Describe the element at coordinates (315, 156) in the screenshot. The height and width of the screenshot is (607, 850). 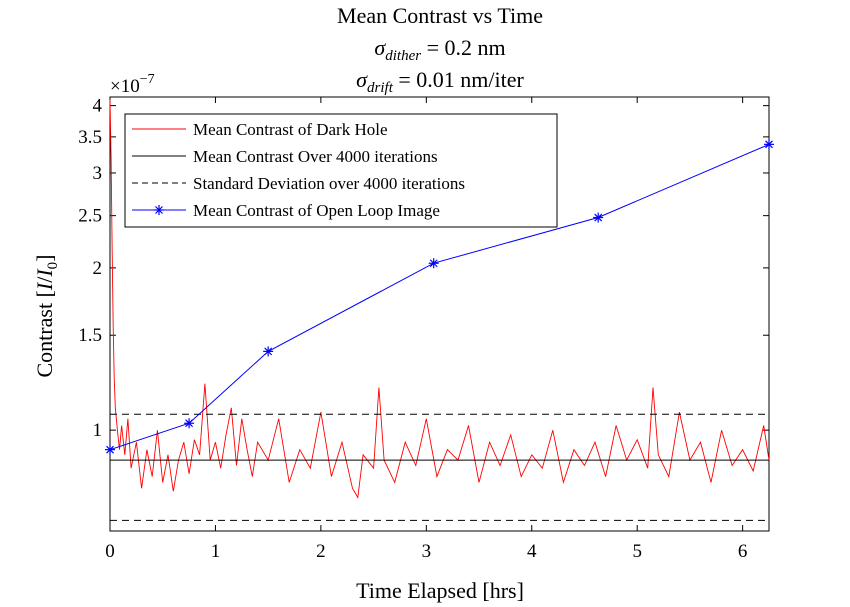
I see `legend-label-mean: Mean Contrast Over 4000 iterations` at that location.